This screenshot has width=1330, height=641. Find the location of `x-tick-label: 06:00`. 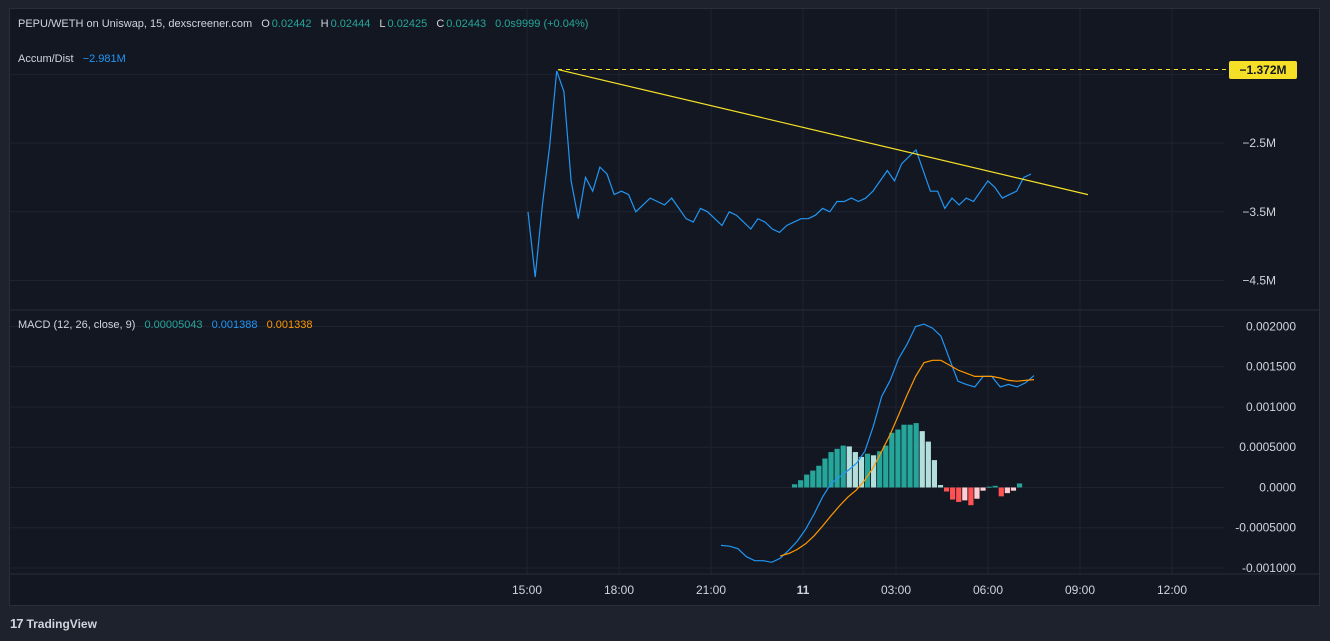

x-tick-label: 06:00 is located at coordinates (988, 590).